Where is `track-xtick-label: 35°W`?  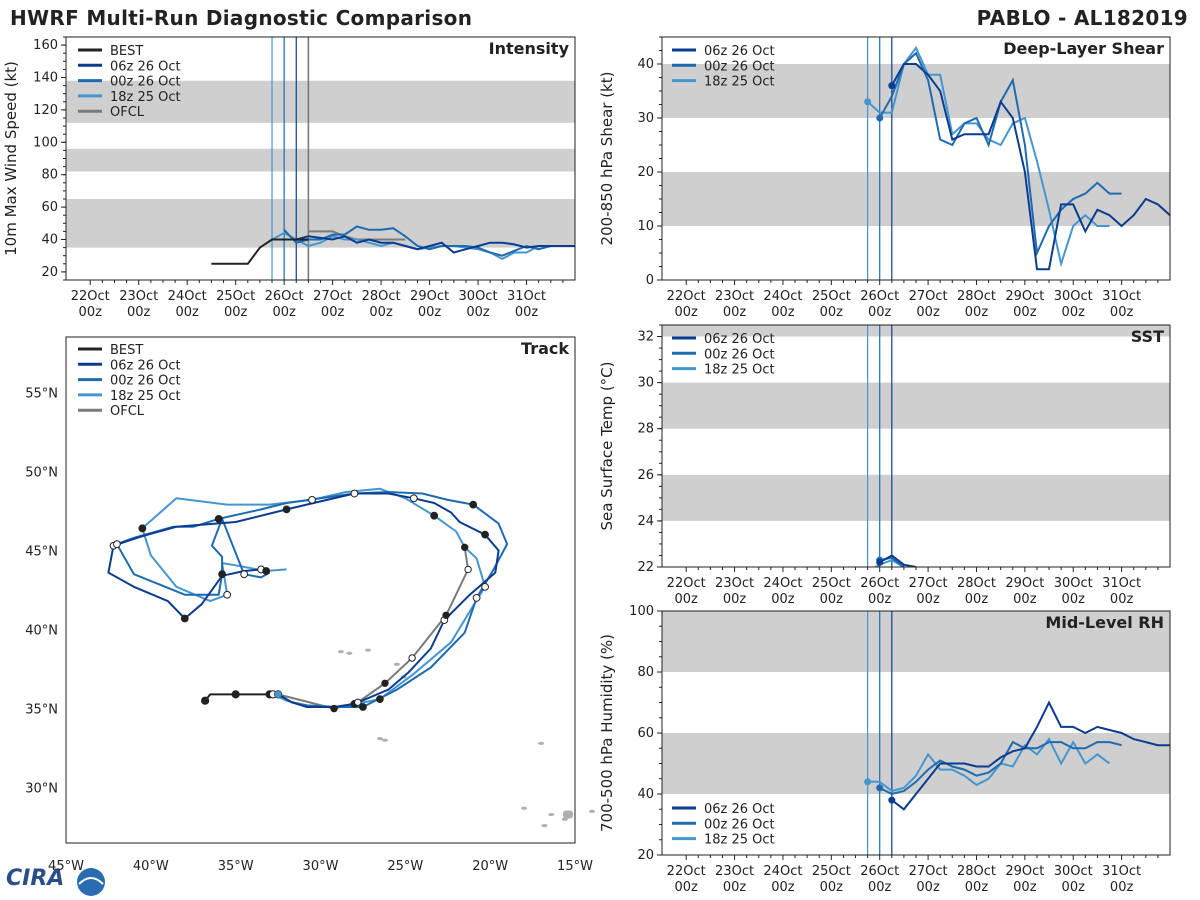
track-xtick-label: 35°W is located at coordinates (236, 866).